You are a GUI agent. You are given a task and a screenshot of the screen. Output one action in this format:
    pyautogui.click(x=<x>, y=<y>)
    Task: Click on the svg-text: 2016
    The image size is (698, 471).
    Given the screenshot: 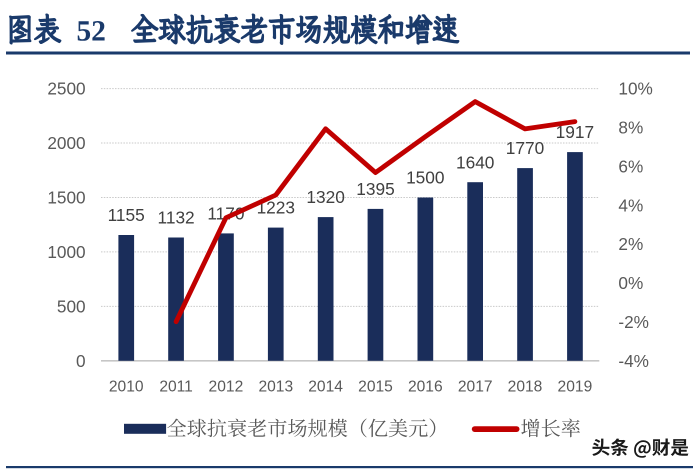 What is the action you would take?
    pyautogui.click(x=425, y=387)
    